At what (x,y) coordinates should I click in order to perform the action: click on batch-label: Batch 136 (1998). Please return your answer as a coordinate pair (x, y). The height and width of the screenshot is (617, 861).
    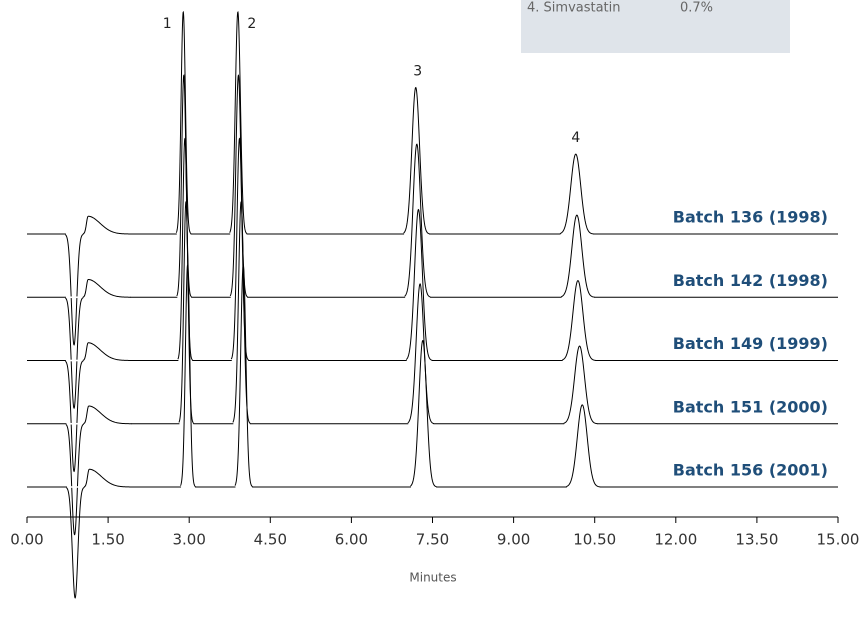
    Looking at the image, I should click on (750, 217).